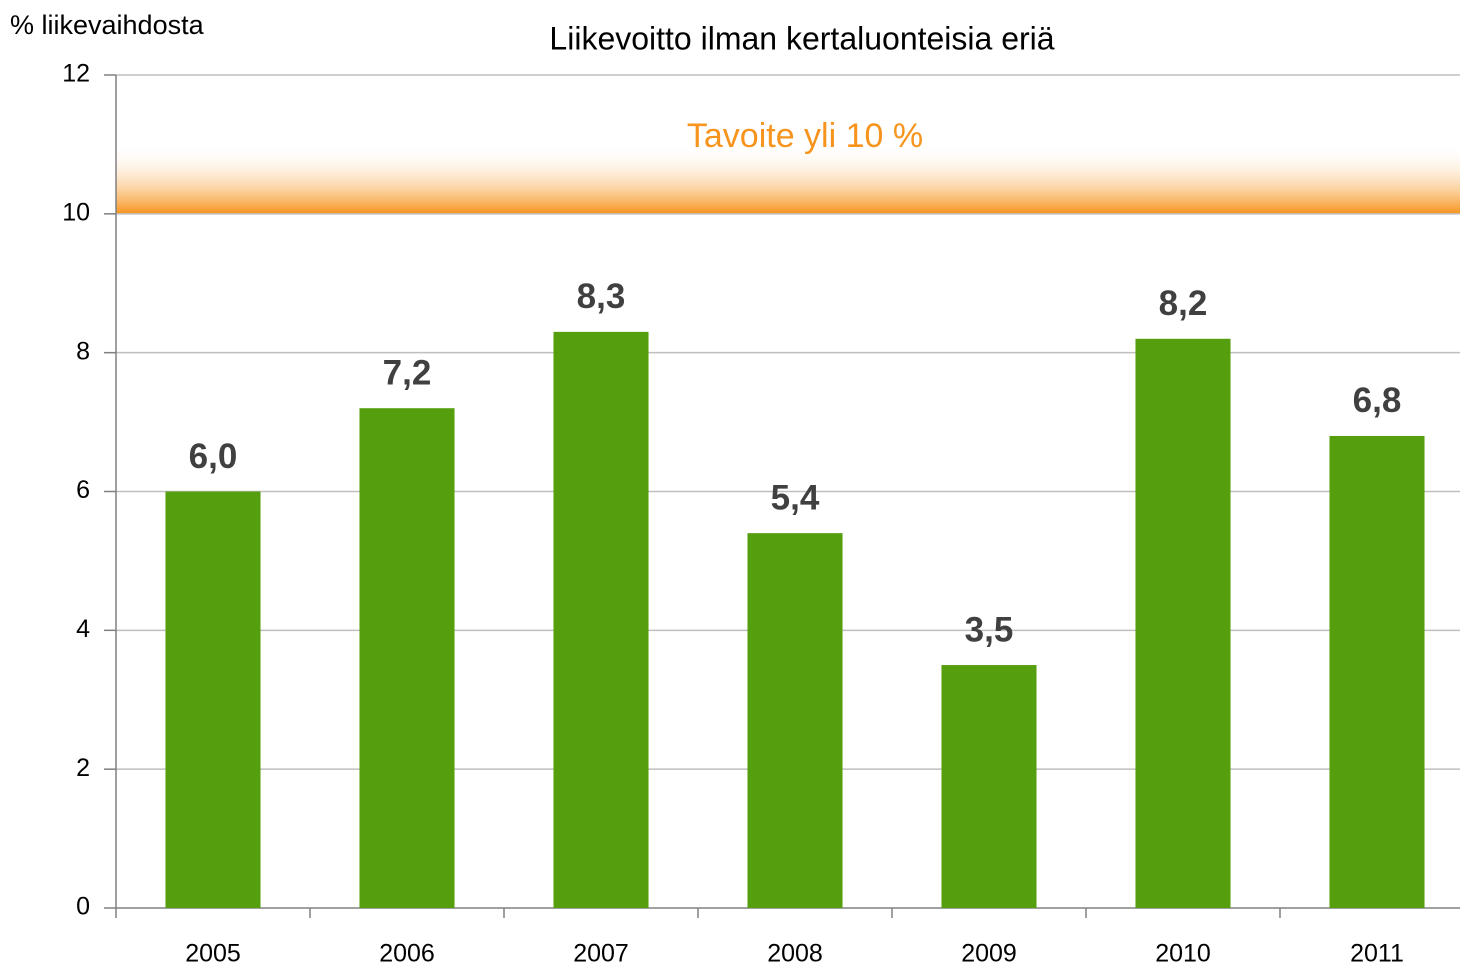 The image size is (1460, 968). What do you see at coordinates (1183, 303) in the screenshot?
I see `value-label: 8,2` at bounding box center [1183, 303].